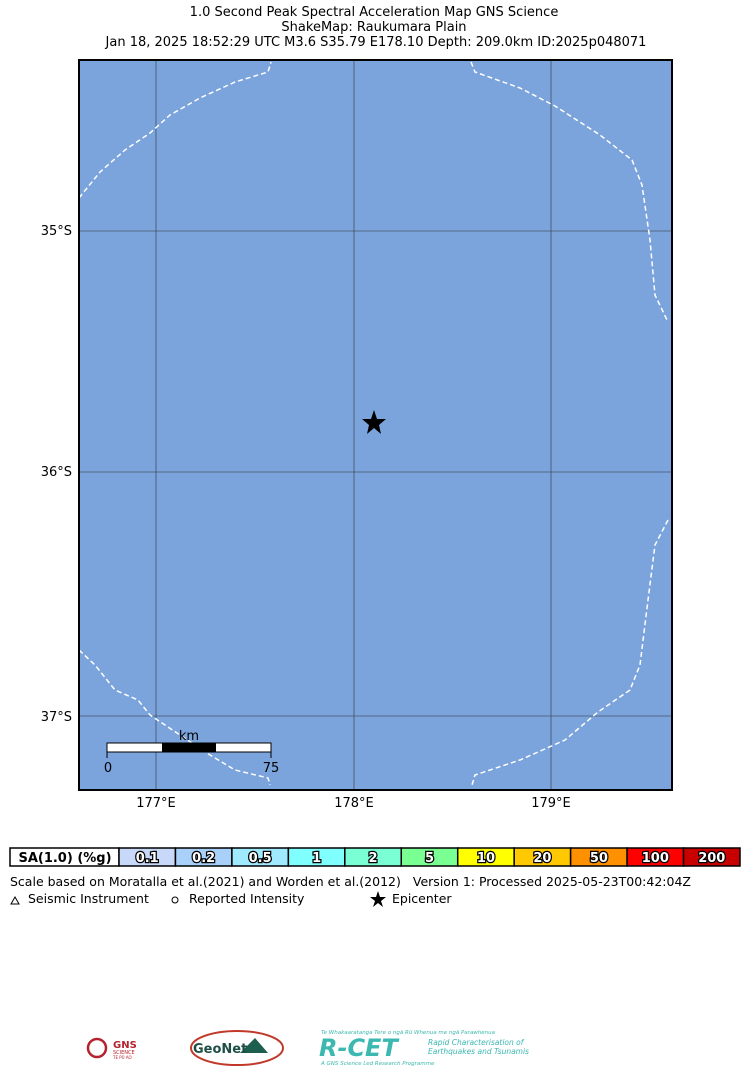  I want to click on legend-bin-label: 100, so click(655, 858).